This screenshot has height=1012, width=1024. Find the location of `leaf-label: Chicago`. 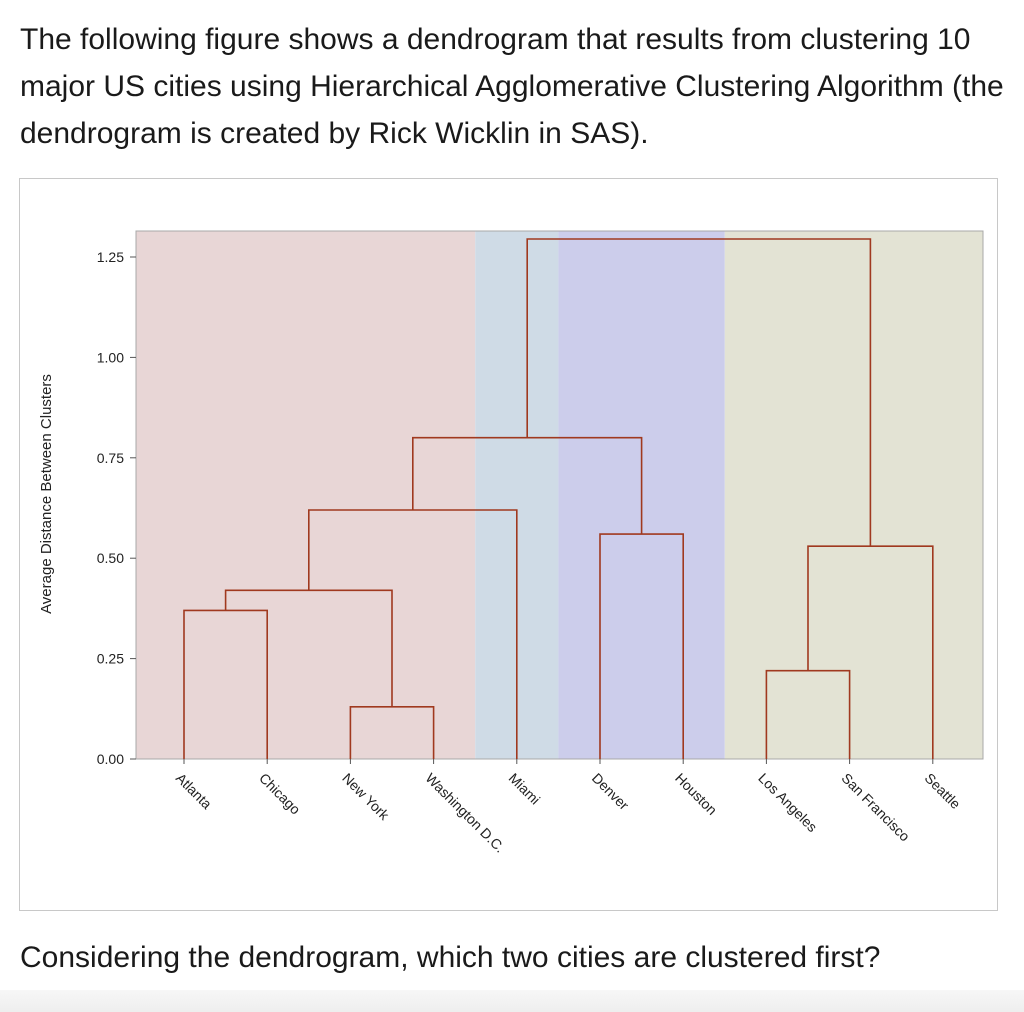

leaf-label: Chicago is located at coordinates (280, 794).